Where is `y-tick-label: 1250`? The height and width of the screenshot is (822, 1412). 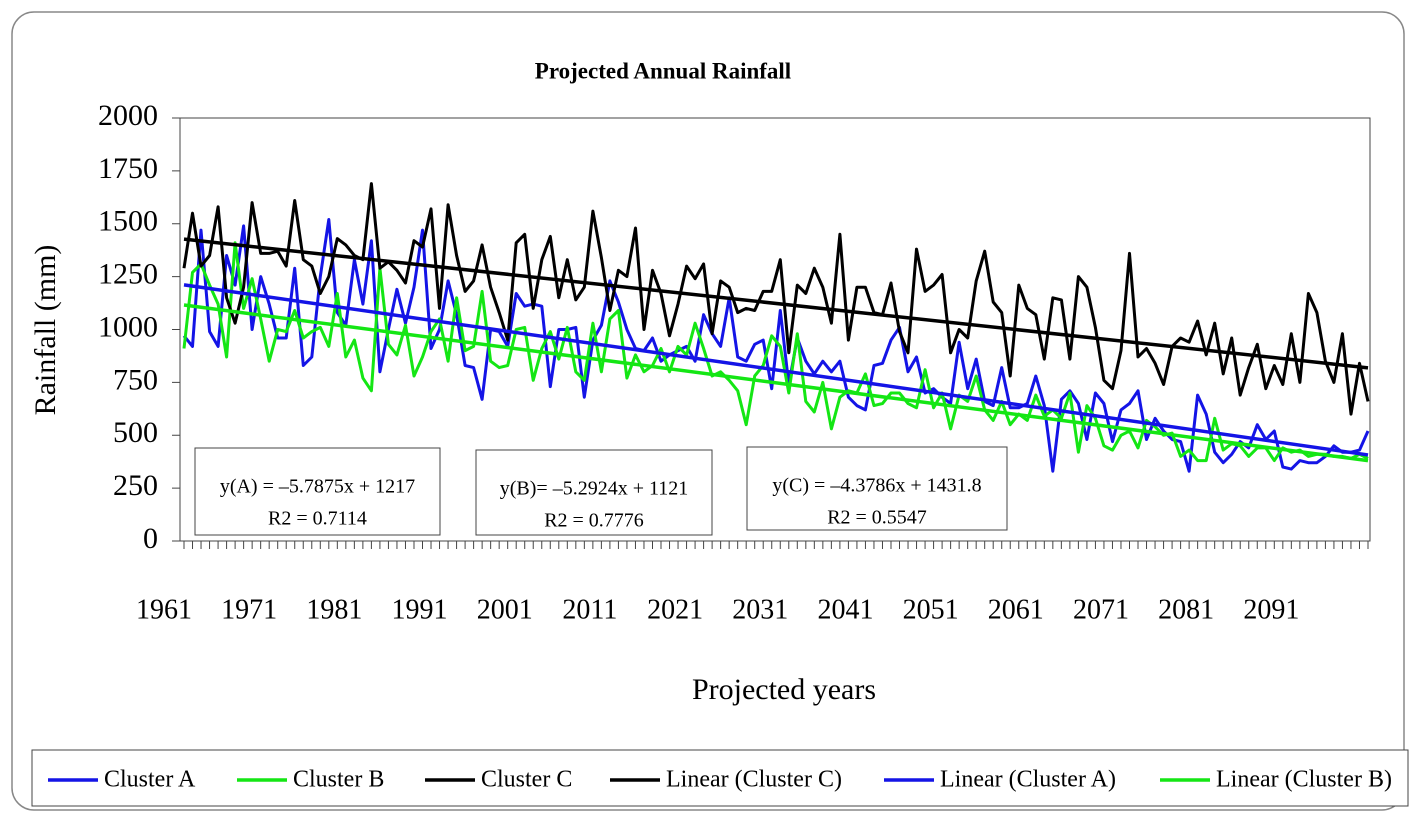
y-tick-label: 1250 is located at coordinates (128, 274).